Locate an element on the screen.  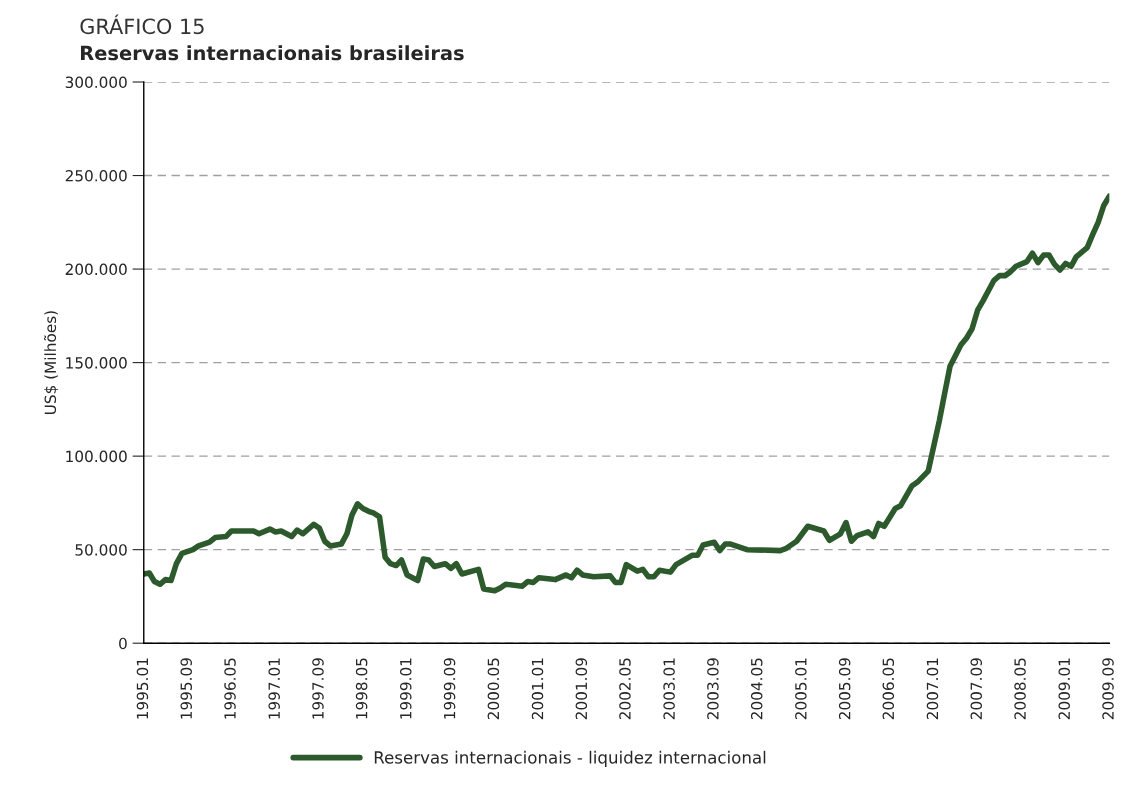
y-tick-label: 200.000 is located at coordinates (96, 269).